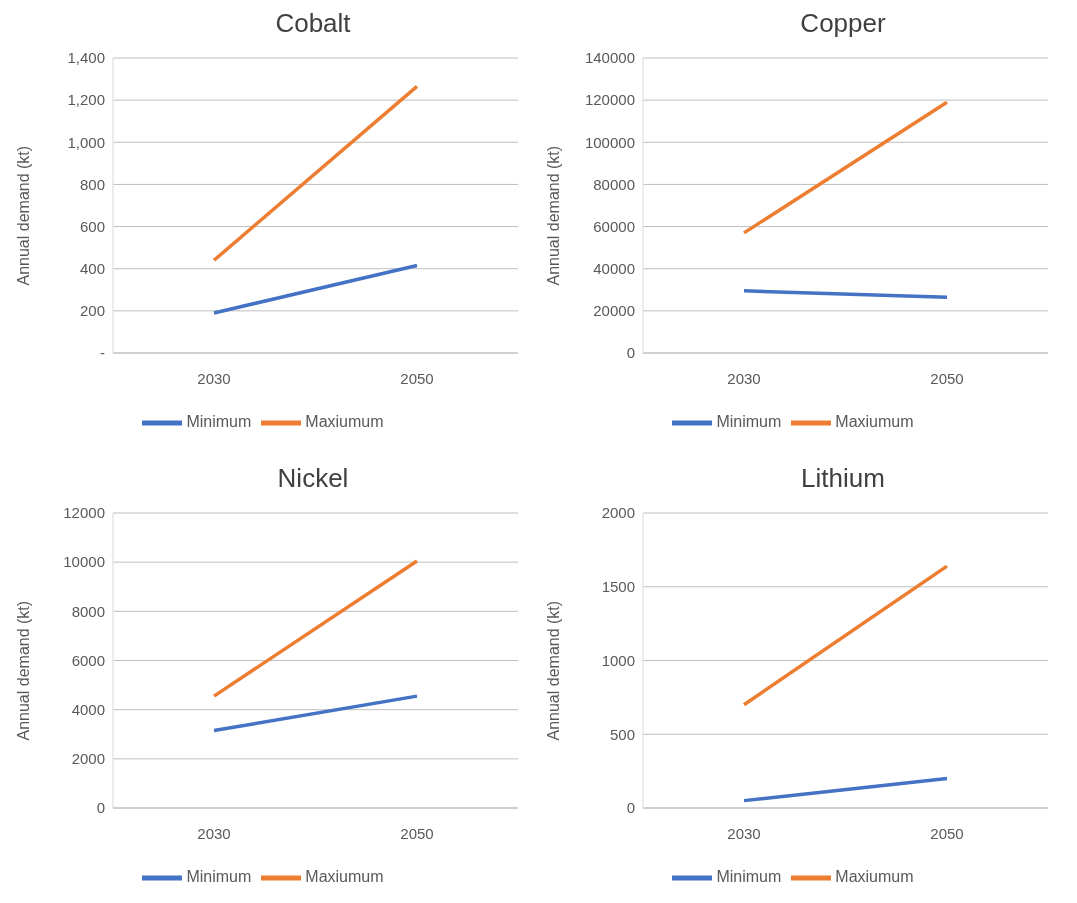  I want to click on chart-title: Nickel, so click(313, 479).